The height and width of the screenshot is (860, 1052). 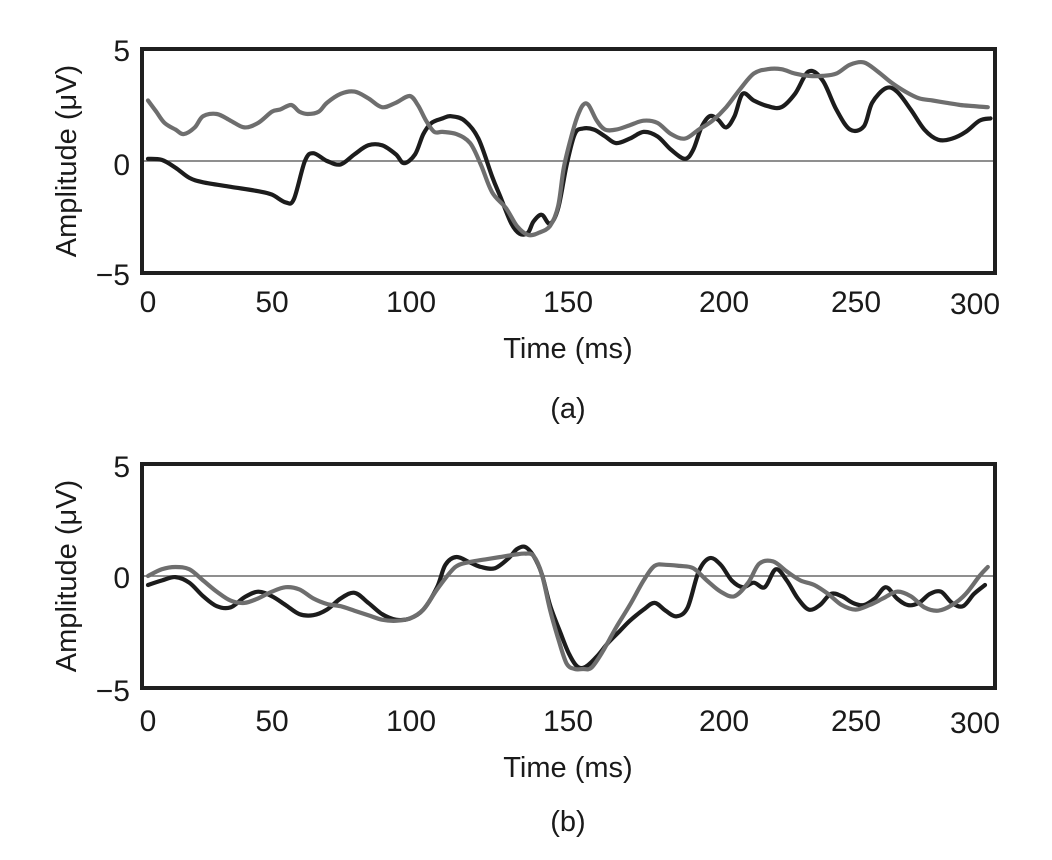 What do you see at coordinates (567, 822) in the screenshot?
I see `panel-caption: (b)` at bounding box center [567, 822].